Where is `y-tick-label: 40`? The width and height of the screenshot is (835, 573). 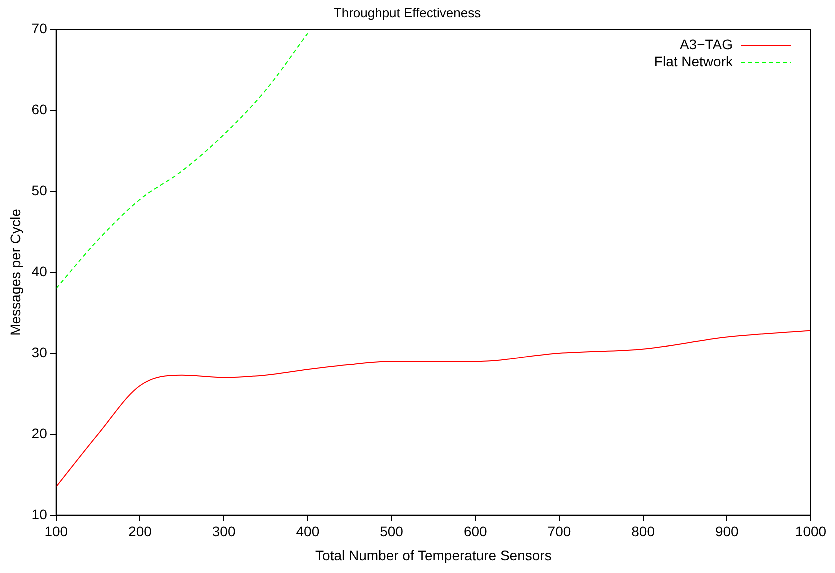 y-tick-label: 40 is located at coordinates (40, 271).